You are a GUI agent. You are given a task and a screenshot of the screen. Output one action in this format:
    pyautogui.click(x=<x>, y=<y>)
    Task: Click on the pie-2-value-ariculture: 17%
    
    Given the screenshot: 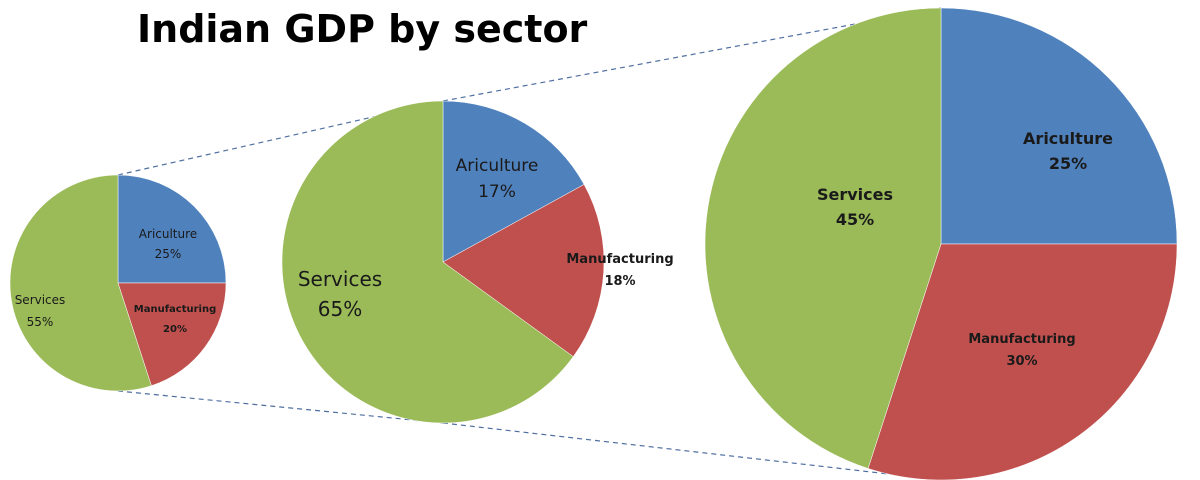 What is the action you would take?
    pyautogui.click(x=497, y=192)
    